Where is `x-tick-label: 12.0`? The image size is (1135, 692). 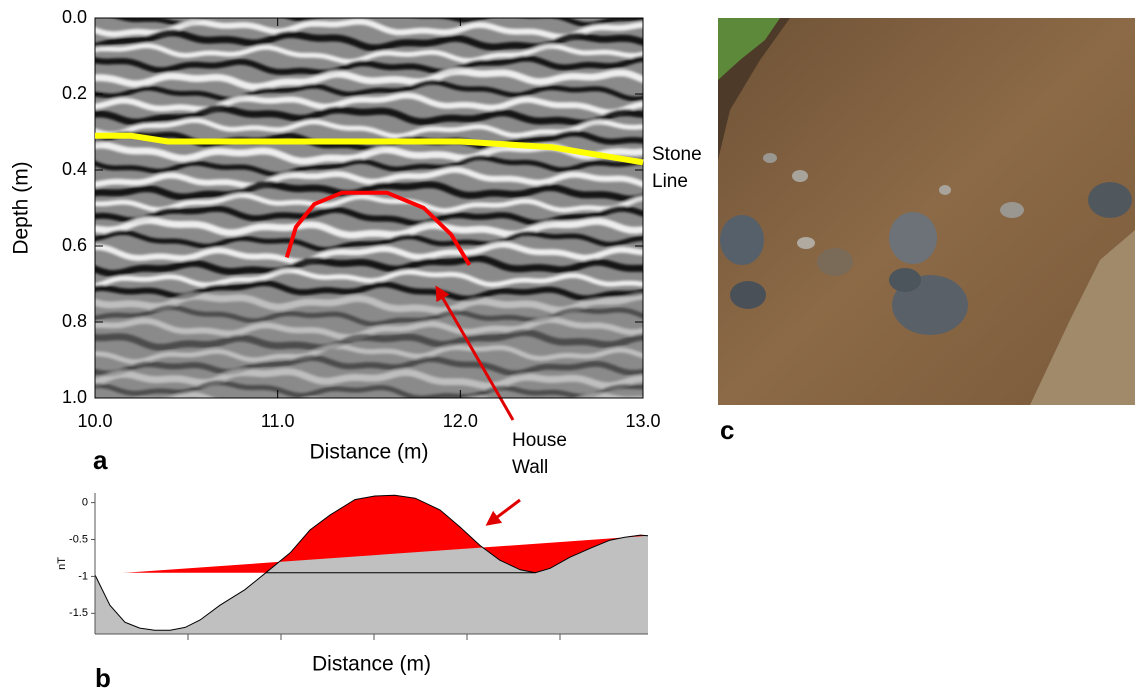
x-tick-label: 12.0 is located at coordinates (460, 421).